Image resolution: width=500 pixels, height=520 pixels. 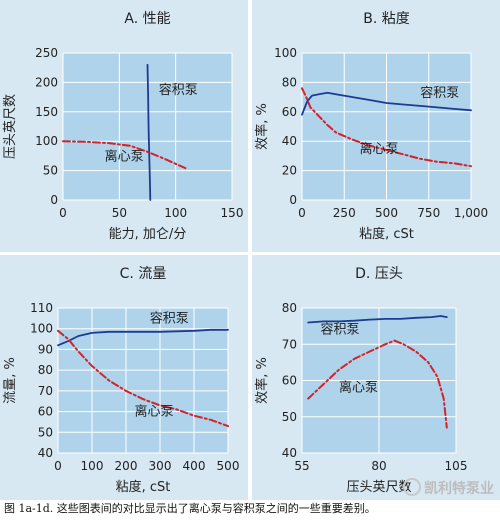 What do you see at coordinates (379, 274) in the screenshot?
I see `chart-title: D. 压头` at bounding box center [379, 274].